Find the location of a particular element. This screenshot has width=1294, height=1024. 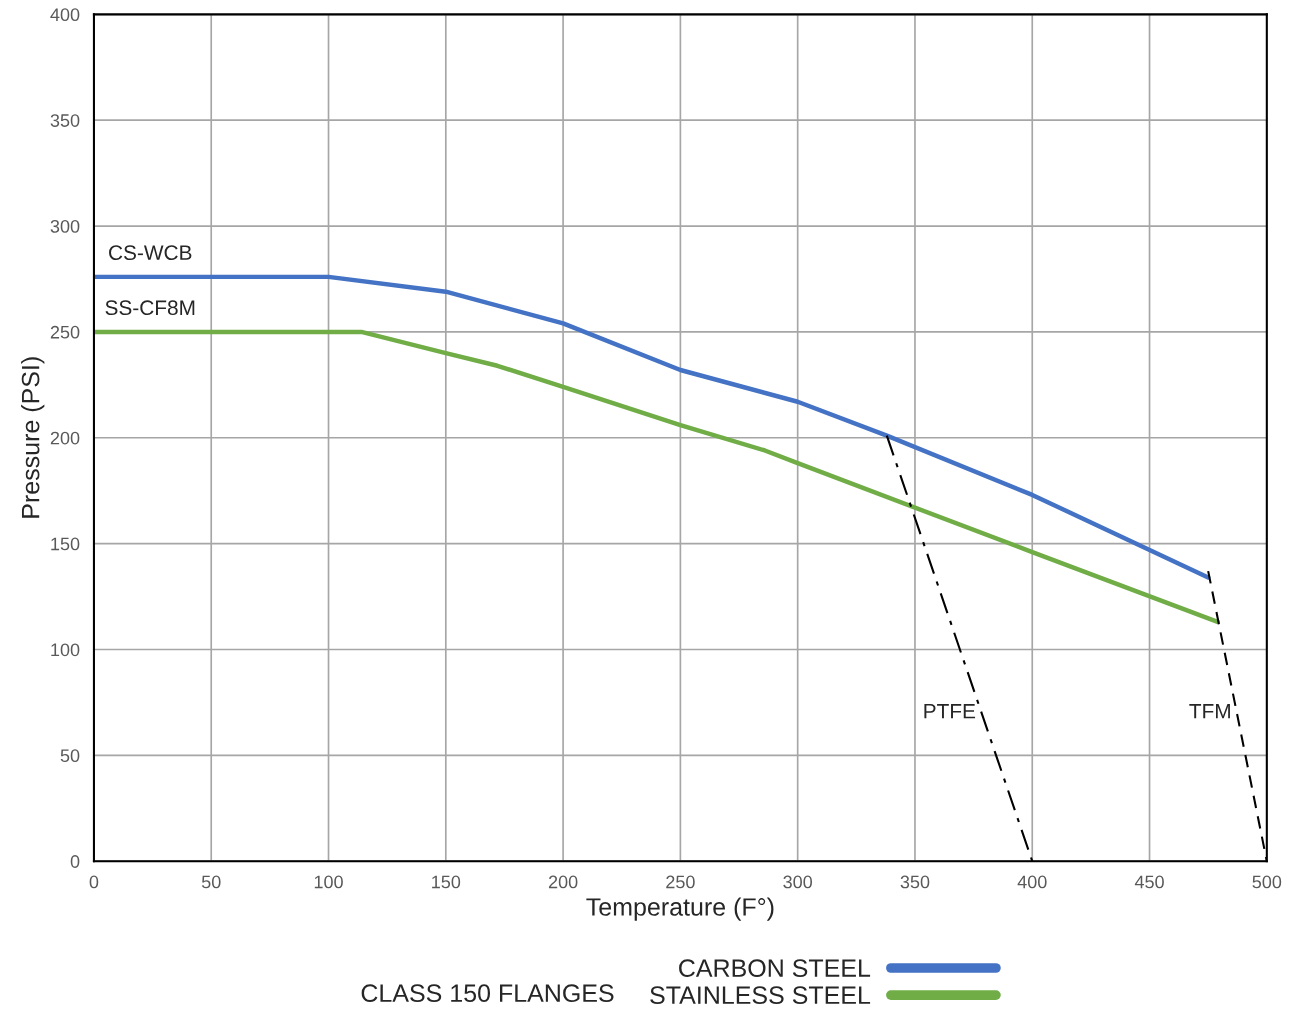

x-tick-label: 0 is located at coordinates (94, 882).